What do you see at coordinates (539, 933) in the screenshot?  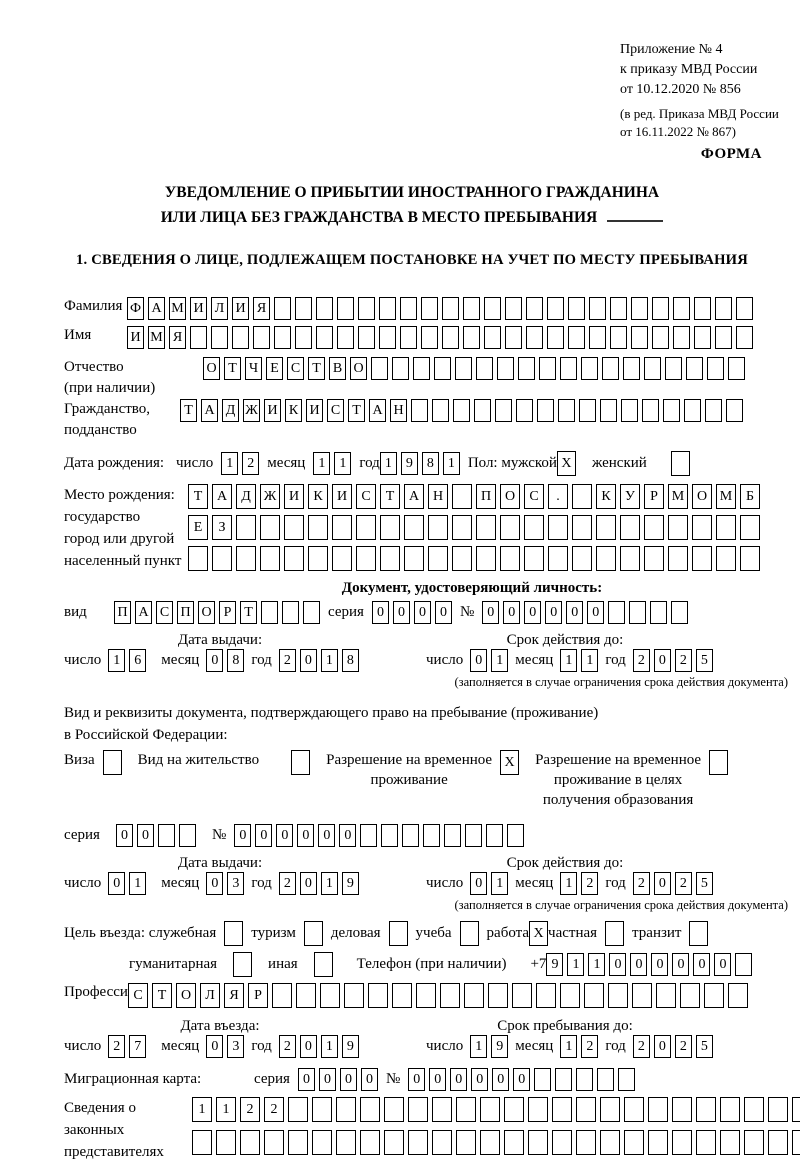 I see `char-box: X` at bounding box center [539, 933].